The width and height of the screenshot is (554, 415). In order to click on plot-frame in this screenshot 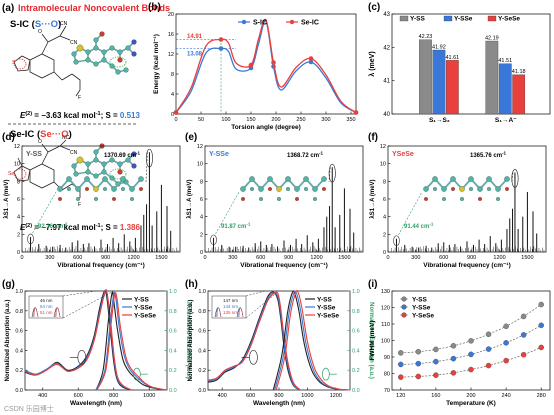, I will do `click(471, 64)`.